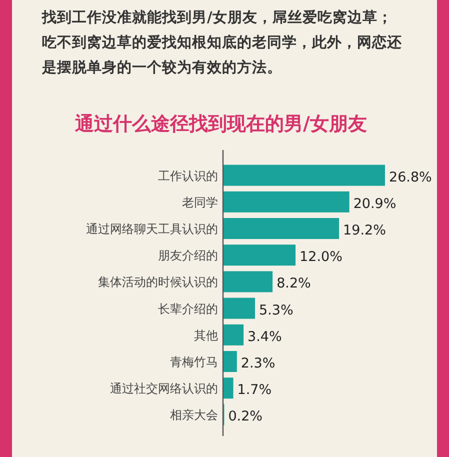 This screenshot has height=457, width=449. Describe the element at coordinates (188, 255) in the screenshot. I see `y-tick-label: 朋友介绍的` at that location.